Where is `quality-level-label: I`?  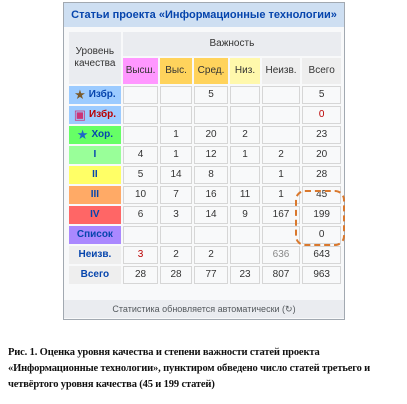
quality-level-label: I is located at coordinates (95, 154).